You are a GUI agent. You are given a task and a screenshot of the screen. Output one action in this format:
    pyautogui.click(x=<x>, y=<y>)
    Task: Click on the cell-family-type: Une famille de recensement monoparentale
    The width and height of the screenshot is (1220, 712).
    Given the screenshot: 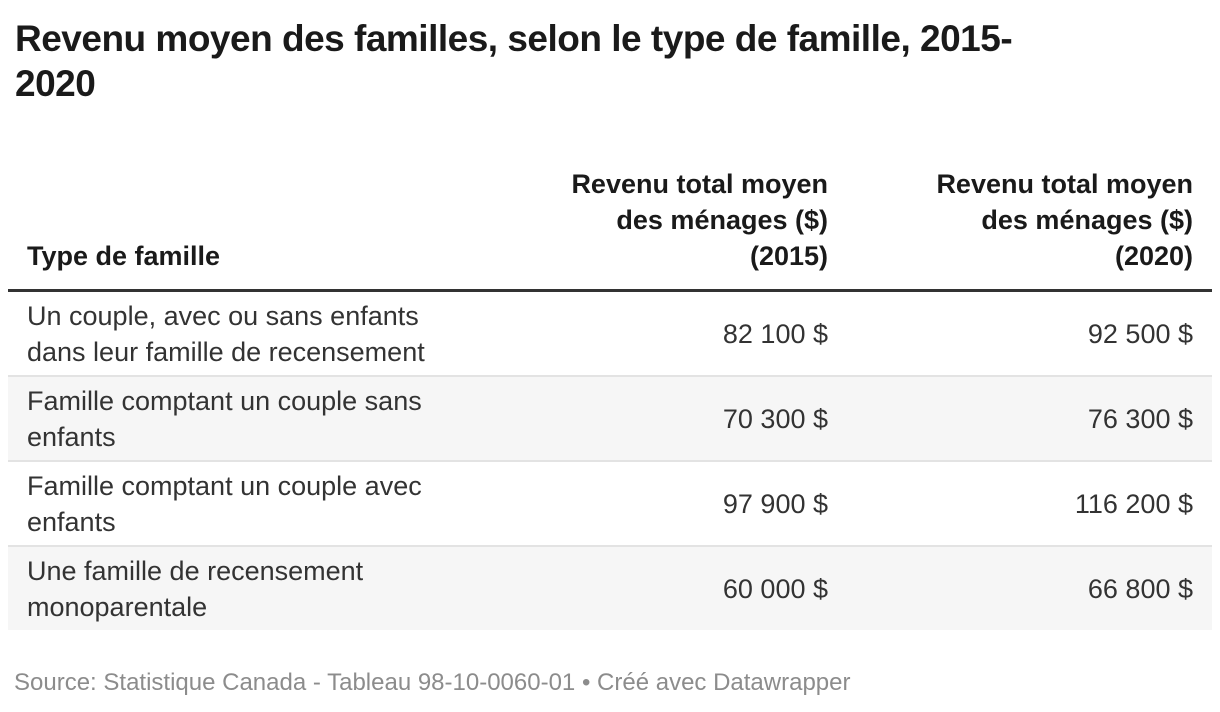 What is the action you would take?
    pyautogui.click(x=235, y=587)
    